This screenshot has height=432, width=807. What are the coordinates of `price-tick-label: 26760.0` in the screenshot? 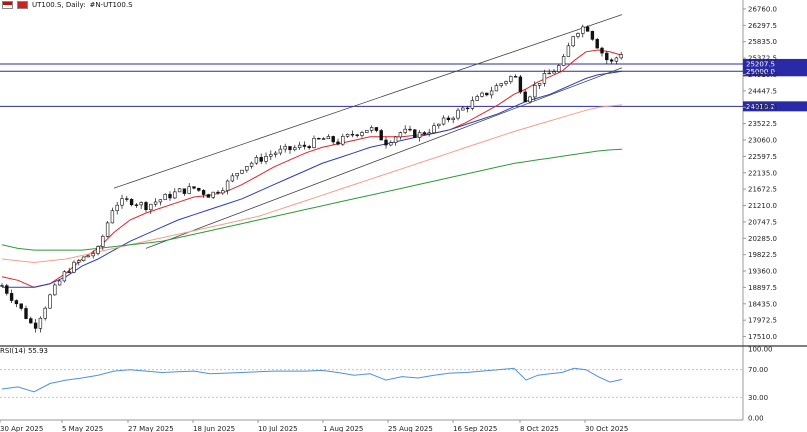 It's located at (762, 9).